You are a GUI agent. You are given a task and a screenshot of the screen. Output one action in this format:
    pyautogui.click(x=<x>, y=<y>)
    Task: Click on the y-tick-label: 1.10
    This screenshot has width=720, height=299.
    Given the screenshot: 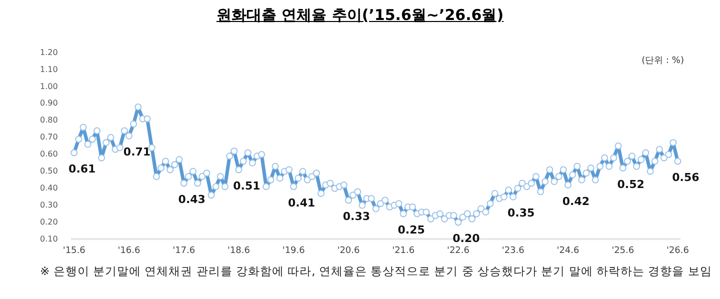 What is the action you would take?
    pyautogui.click(x=49, y=69)
    